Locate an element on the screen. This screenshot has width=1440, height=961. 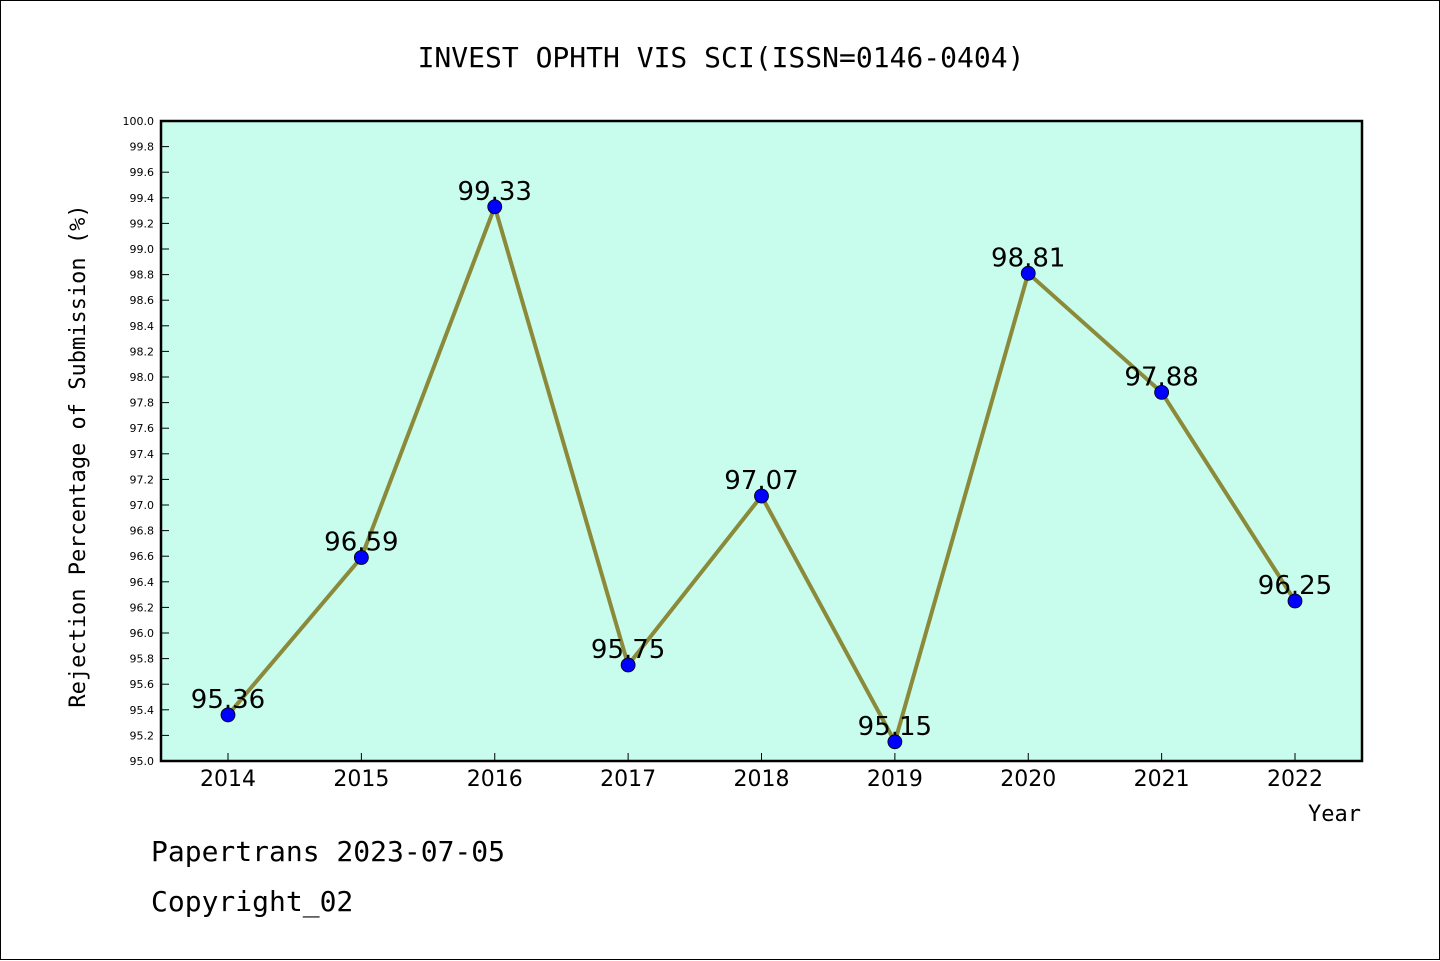
y-tick-label: 99.4 is located at coordinates (142, 198).